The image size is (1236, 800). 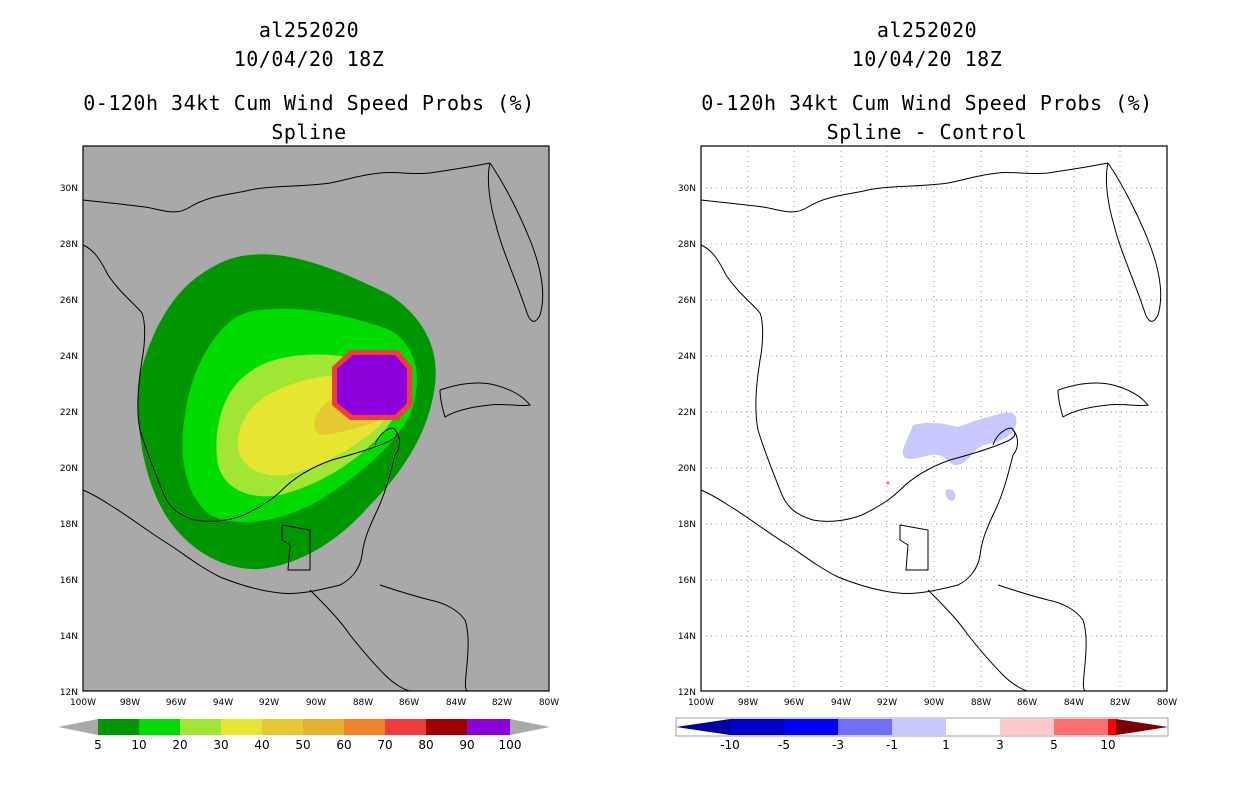 I want to click on colorbar-label: 30, so click(x=220, y=745).